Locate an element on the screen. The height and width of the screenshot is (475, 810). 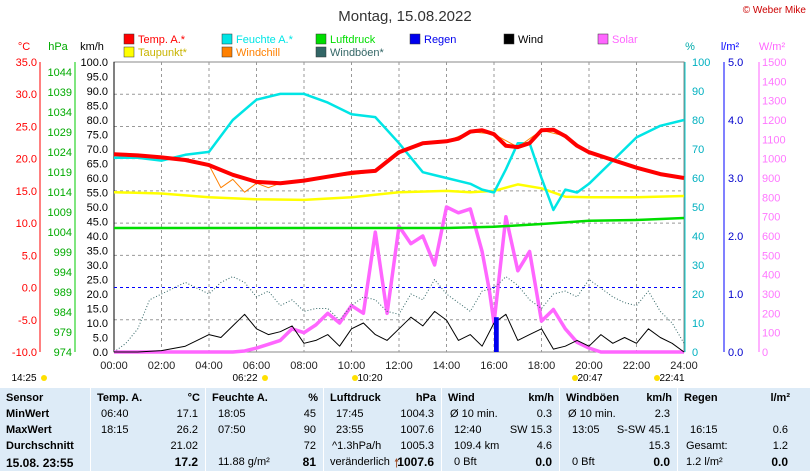
stats-gusts-header: Windböen is located at coordinates (593, 398).